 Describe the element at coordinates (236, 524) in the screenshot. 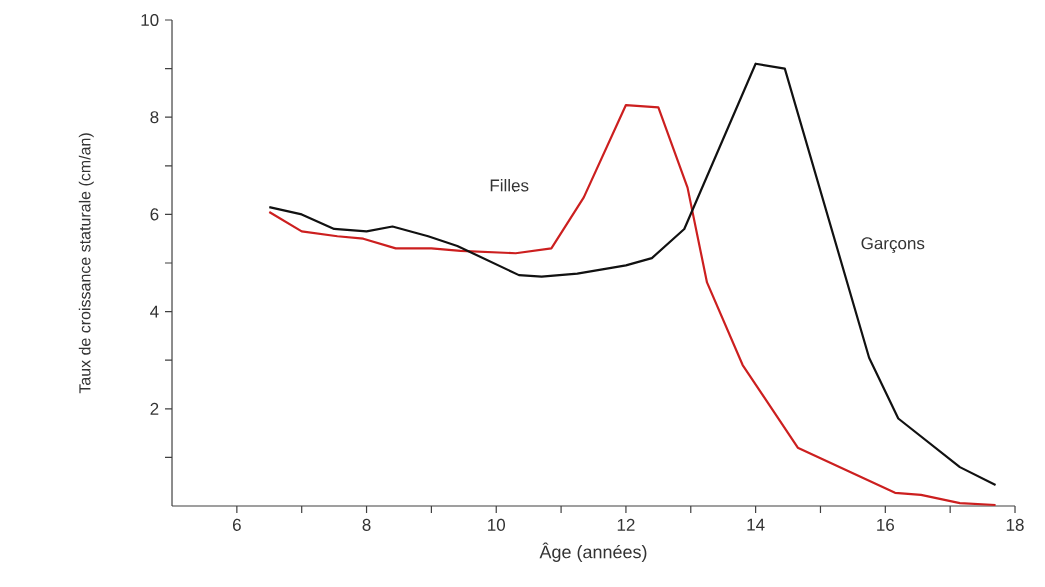

I see `x-tick-label: 6` at that location.